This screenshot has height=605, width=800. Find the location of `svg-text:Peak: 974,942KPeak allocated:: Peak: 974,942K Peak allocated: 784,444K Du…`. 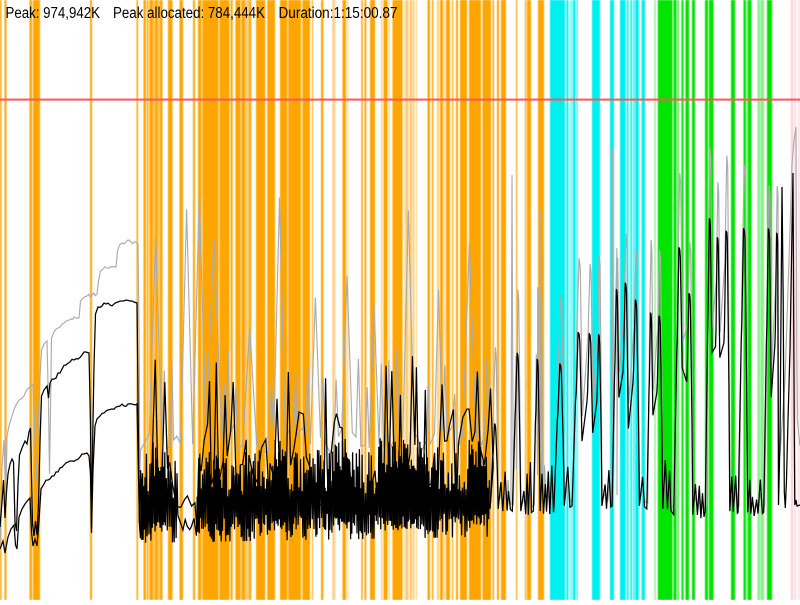

svg-text:Peak: 974,942KPeak allocated:: Peak: 974,942K Peak allocated: 784,444K Du… is located at coordinates (202, 13).